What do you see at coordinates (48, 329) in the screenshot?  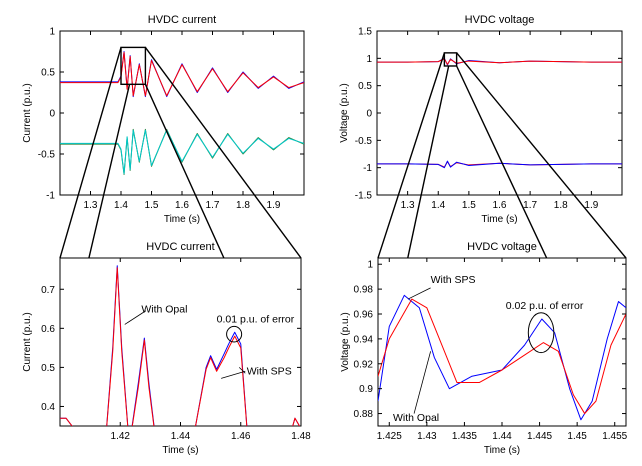 I see `y-tick-label: 0.6` at bounding box center [48, 329].